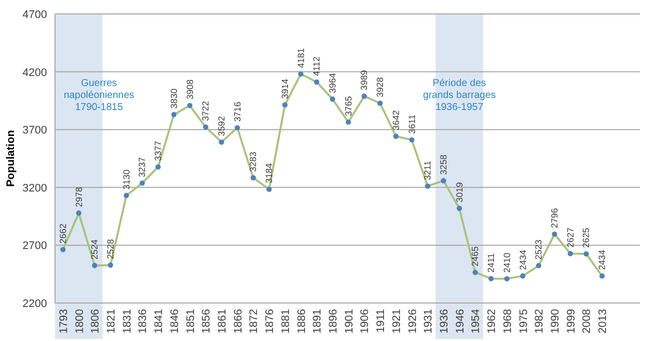 This screenshot has height=341, width=650. What do you see at coordinates (349, 321) in the screenshot?
I see `x-tick-label: 1901` at bounding box center [349, 321].